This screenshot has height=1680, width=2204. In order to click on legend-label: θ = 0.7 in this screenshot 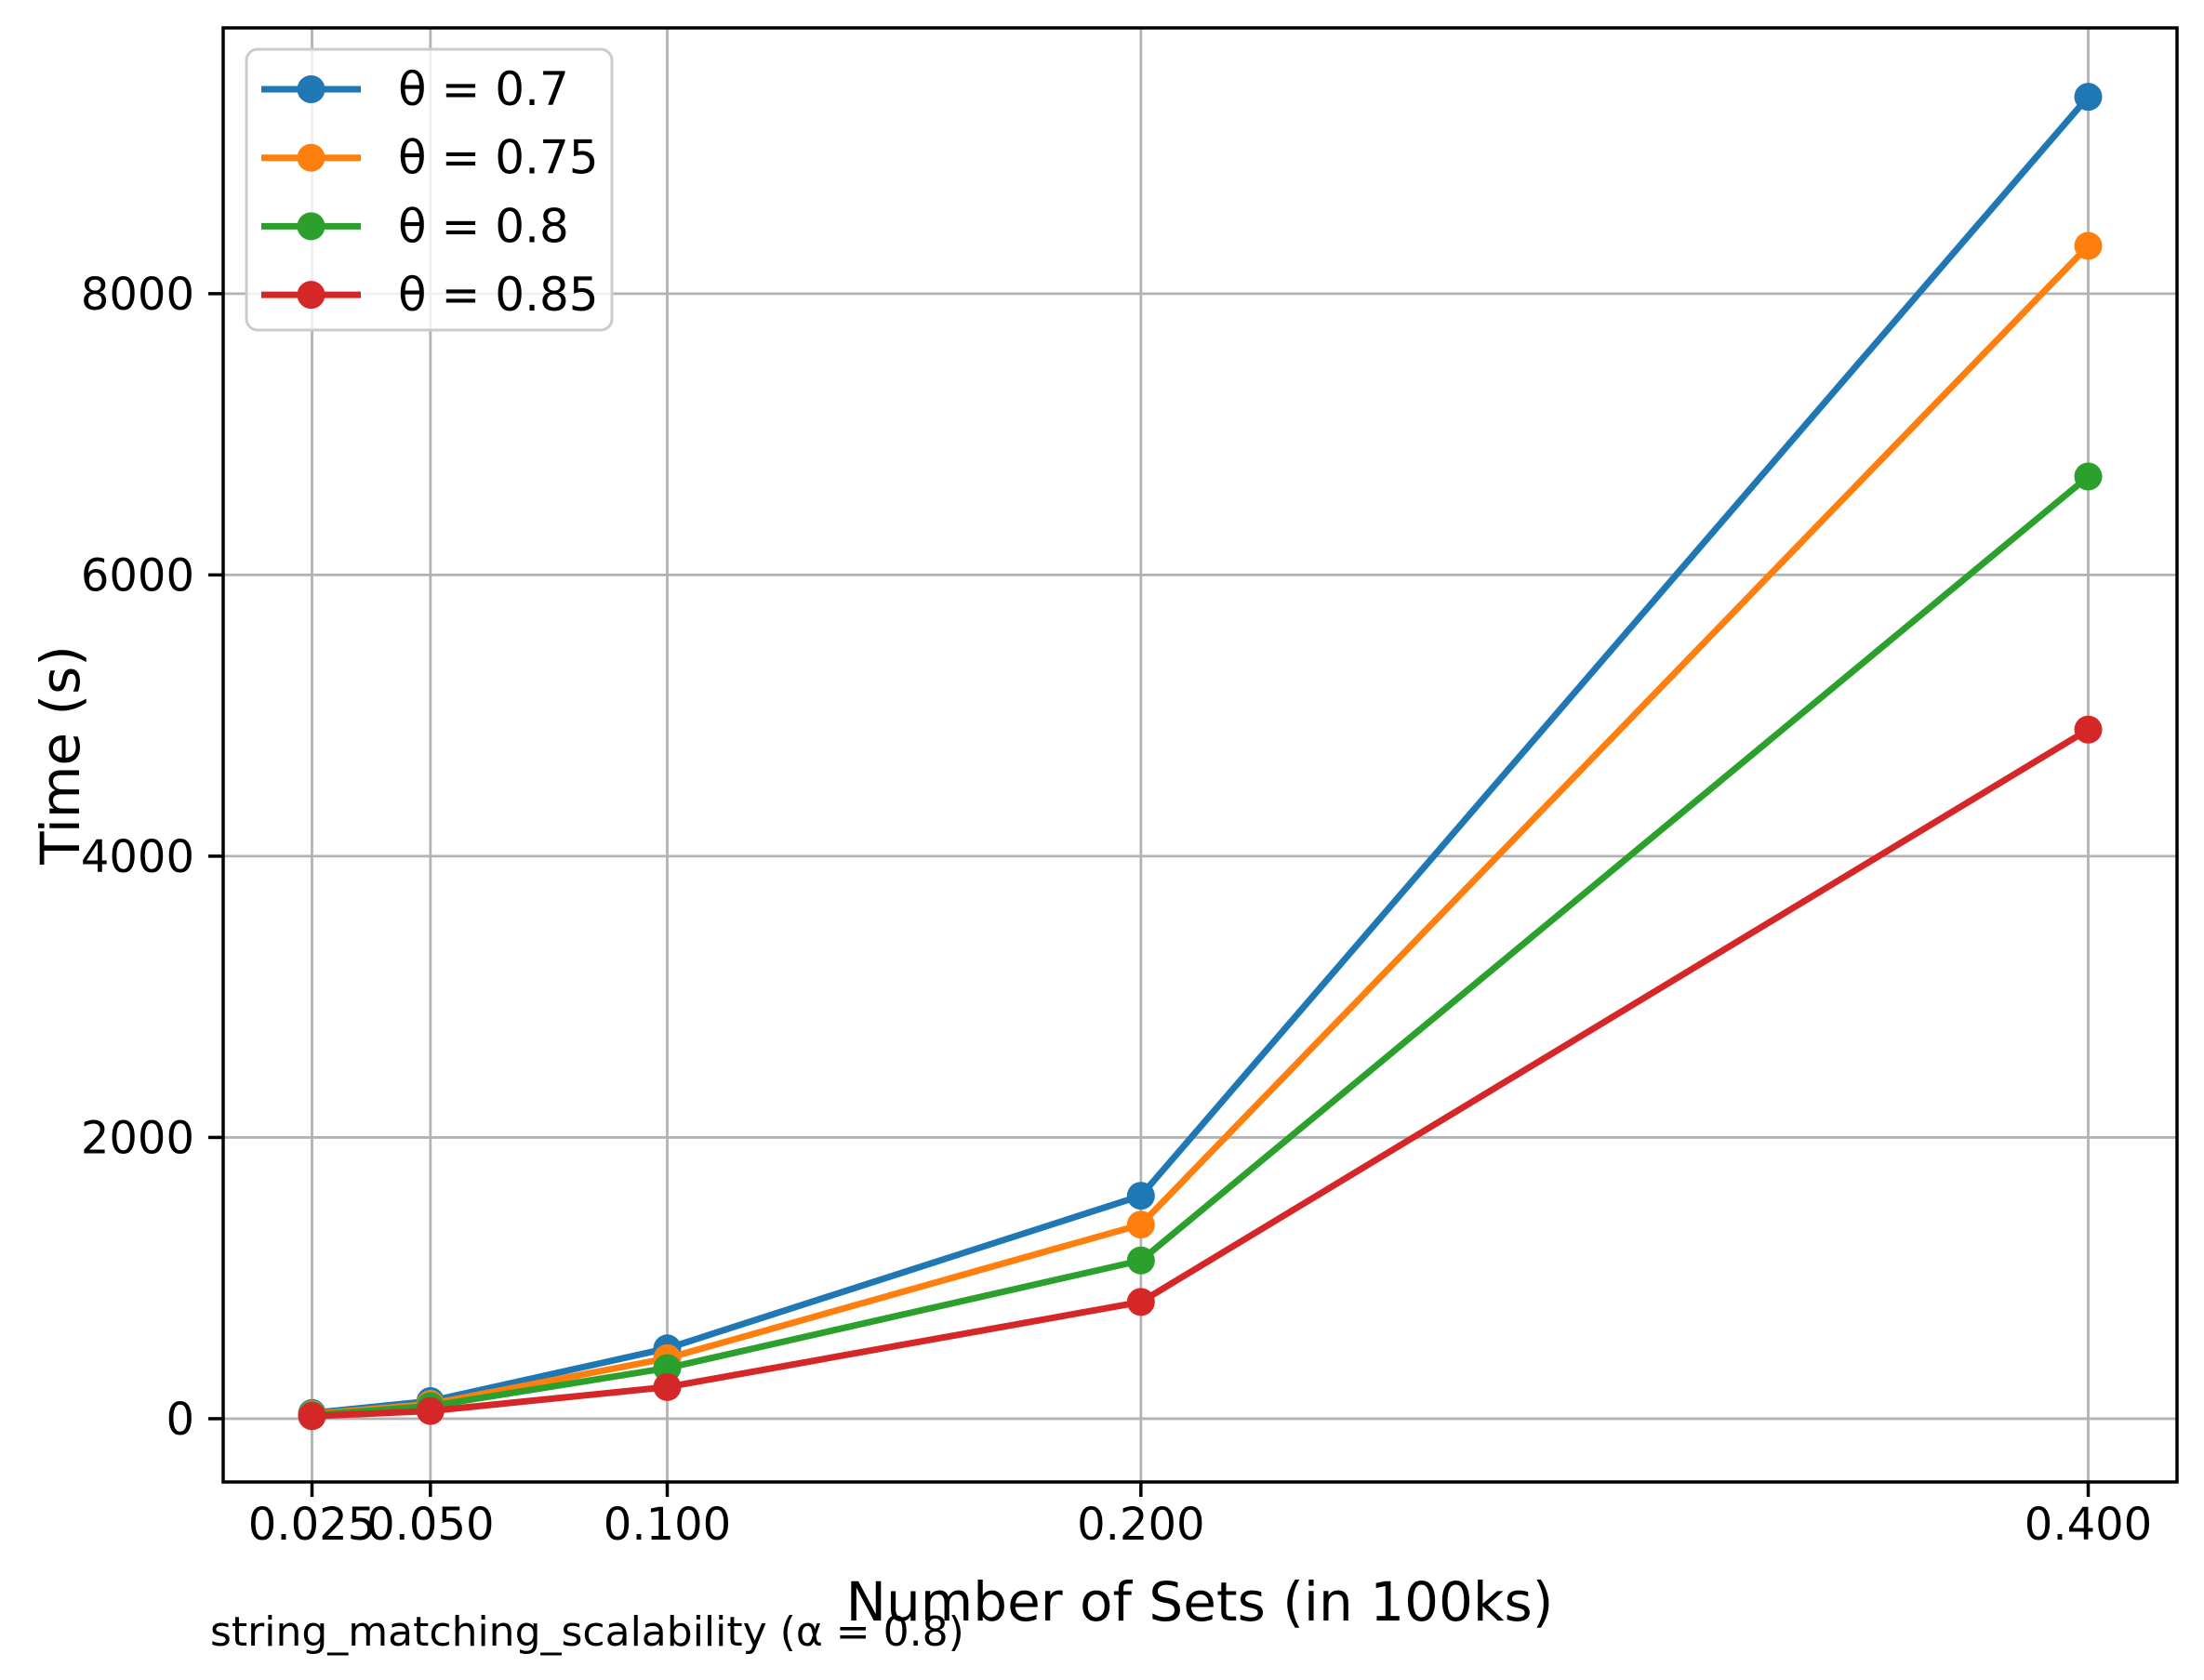, I will do `click(484, 89)`.